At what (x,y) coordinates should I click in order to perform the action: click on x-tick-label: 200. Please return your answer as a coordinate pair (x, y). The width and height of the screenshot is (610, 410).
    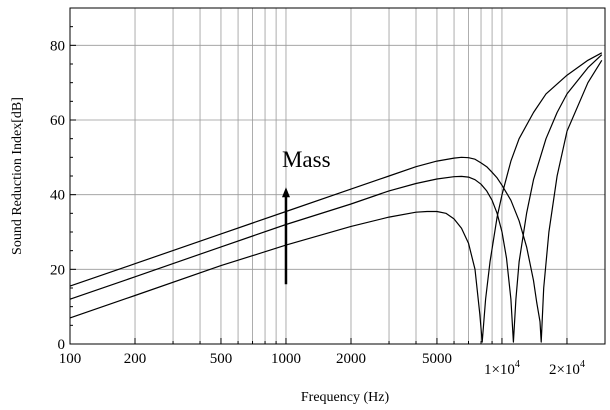
    Looking at the image, I should click on (135, 359).